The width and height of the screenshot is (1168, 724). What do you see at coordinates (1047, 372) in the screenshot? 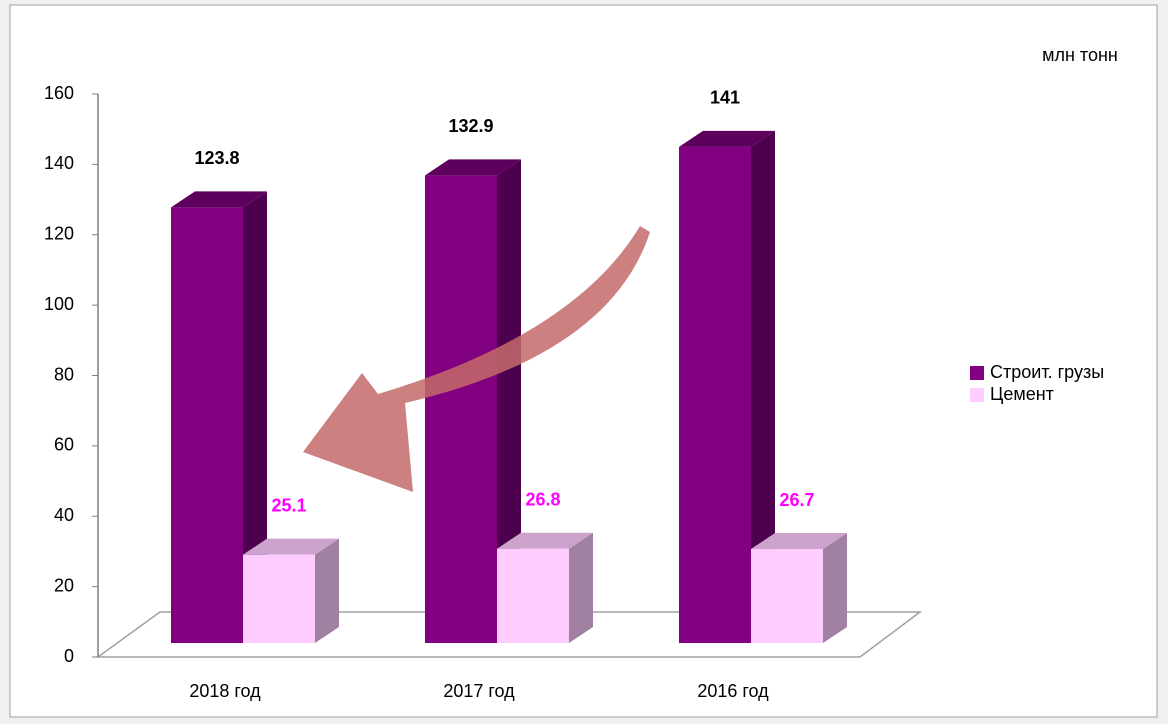
I see `legend-label: Строит. грузы` at bounding box center [1047, 372].